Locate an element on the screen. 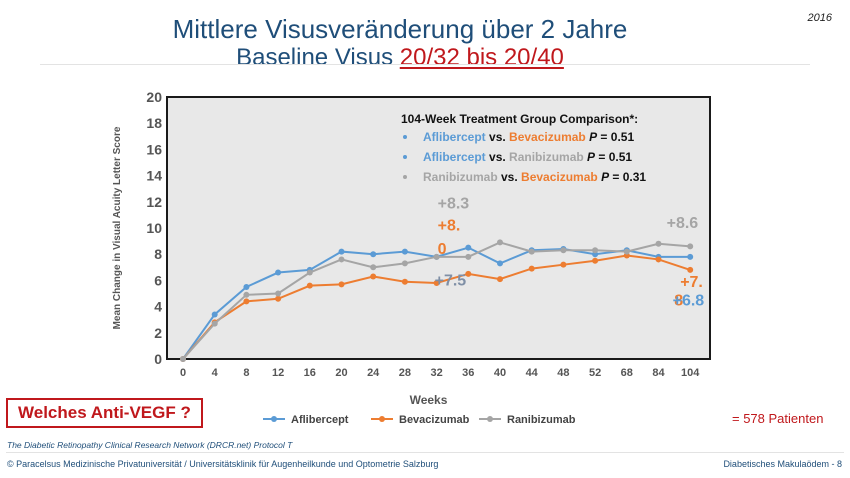 The width and height of the screenshot is (850, 478). comparison-row: Aflibercept vs. Bevacizumab P = 0.51 is located at coordinates (528, 137).